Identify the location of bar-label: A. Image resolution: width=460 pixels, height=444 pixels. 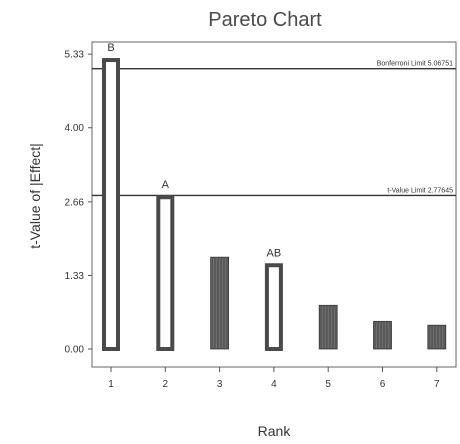
(166, 185).